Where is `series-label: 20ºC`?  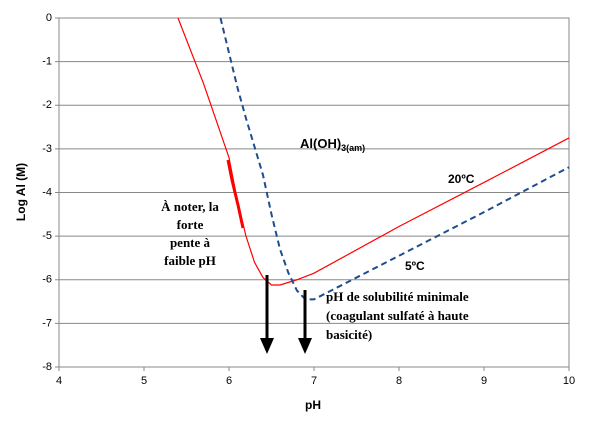 series-label: 20ºC is located at coordinates (461, 179).